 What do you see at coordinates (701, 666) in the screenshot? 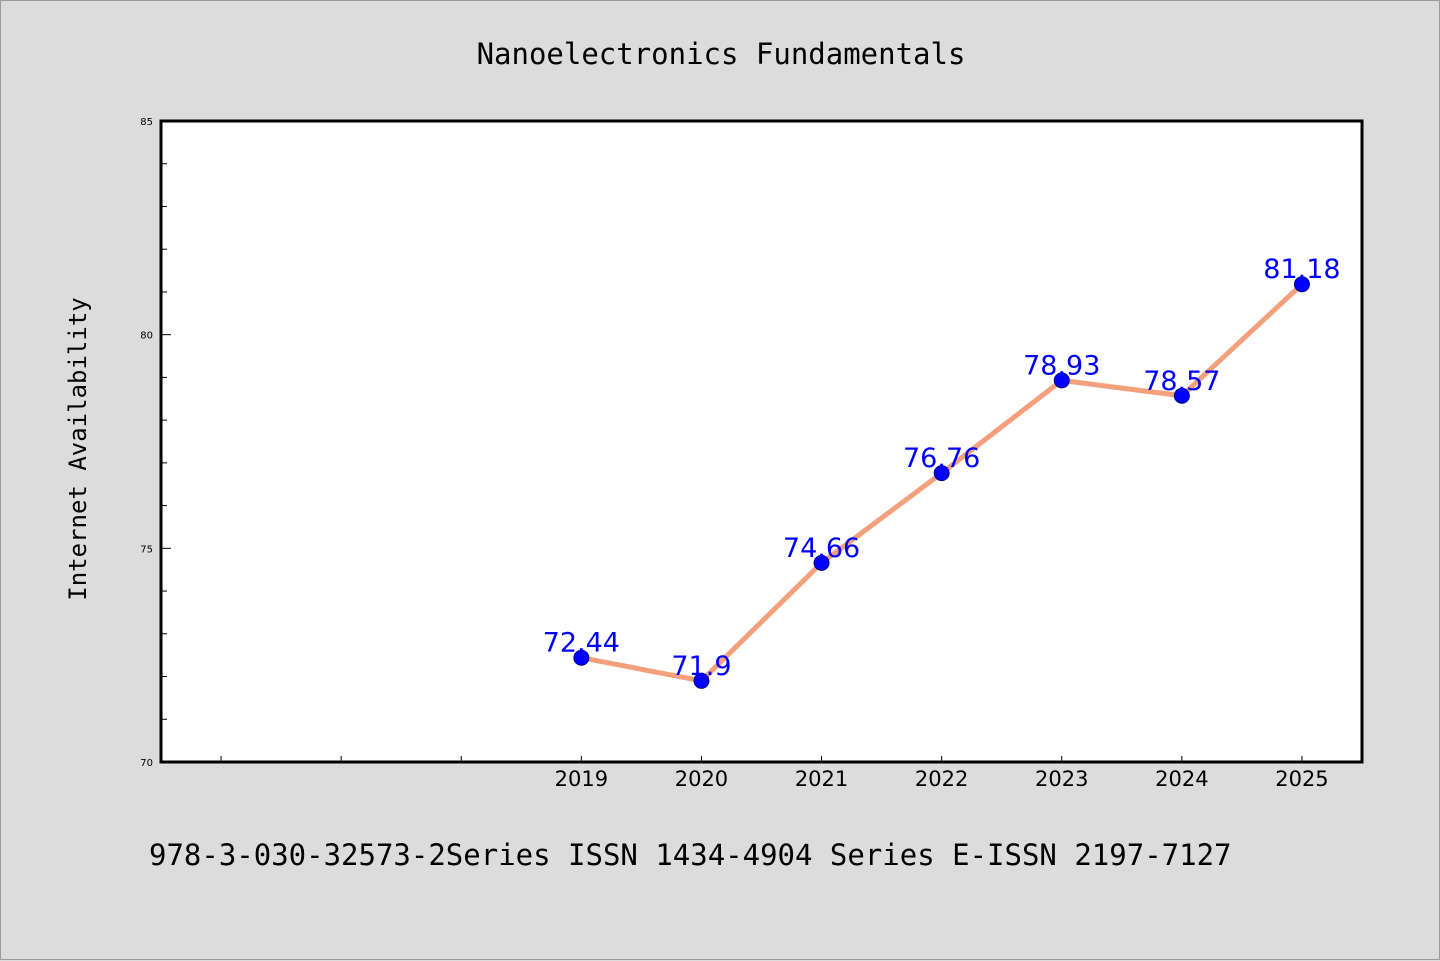
I see `data-label: 71.9` at bounding box center [701, 666].